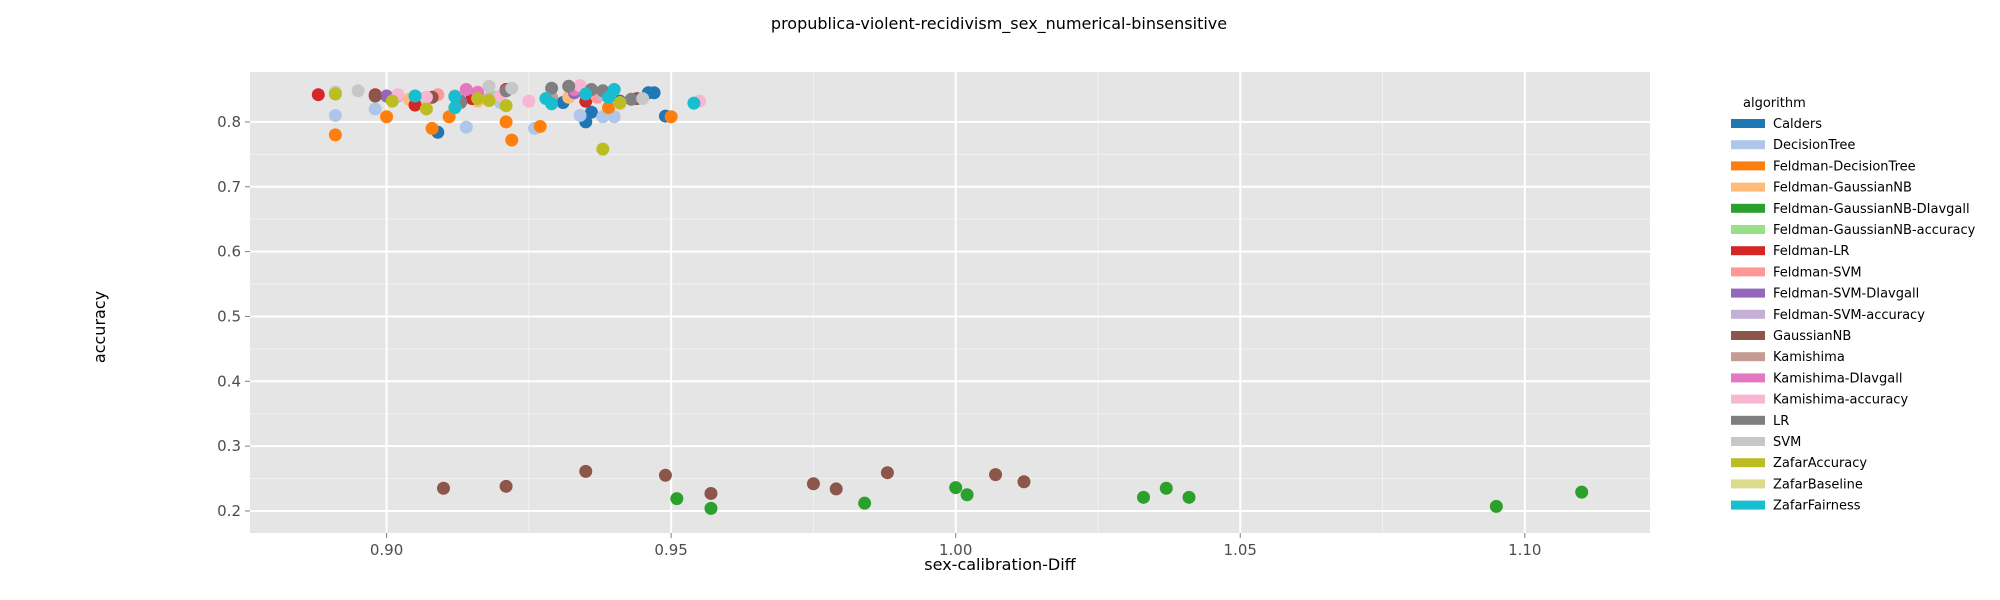  Describe the element at coordinates (1748, 229) in the screenshot. I see `legend-swatch-feldman-gaussiannb-accuracy` at that location.